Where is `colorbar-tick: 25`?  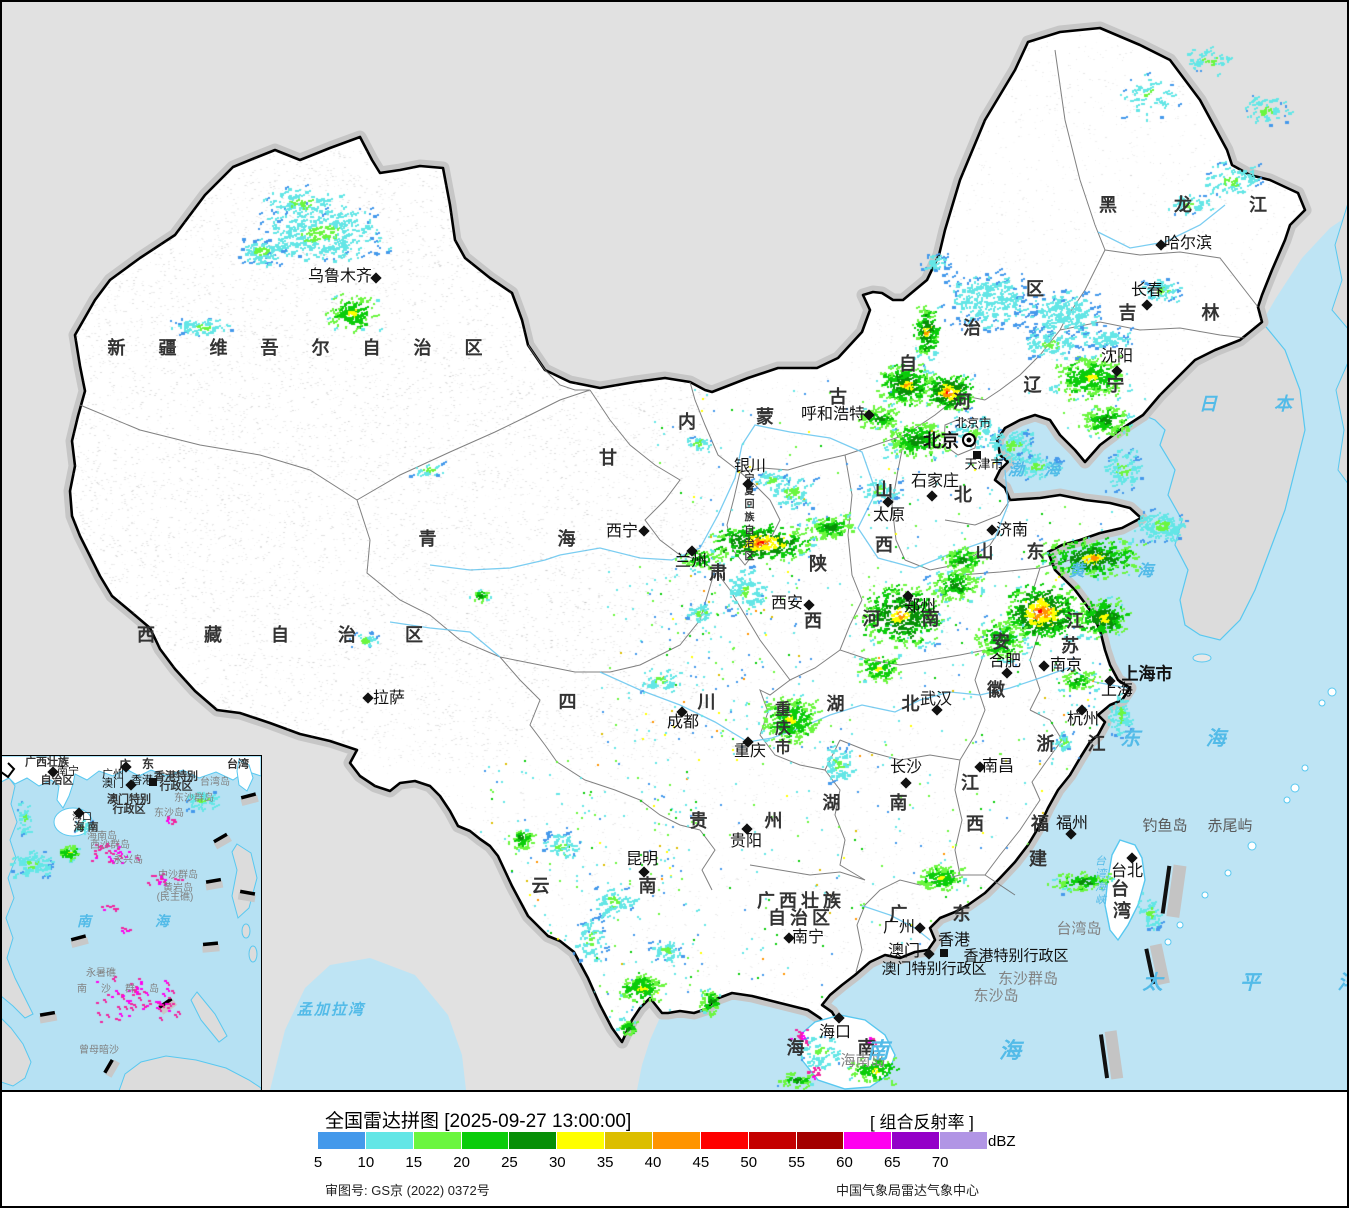
colorbar-tick: 25 is located at coordinates (509, 1162).